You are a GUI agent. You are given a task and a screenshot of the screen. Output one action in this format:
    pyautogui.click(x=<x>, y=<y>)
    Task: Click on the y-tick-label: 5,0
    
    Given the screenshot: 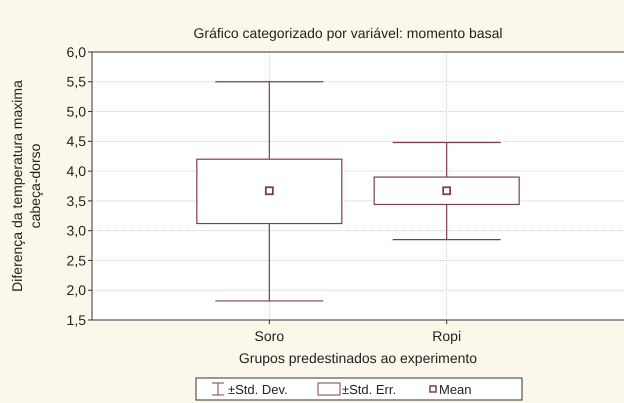 What is the action you would take?
    pyautogui.click(x=76, y=111)
    